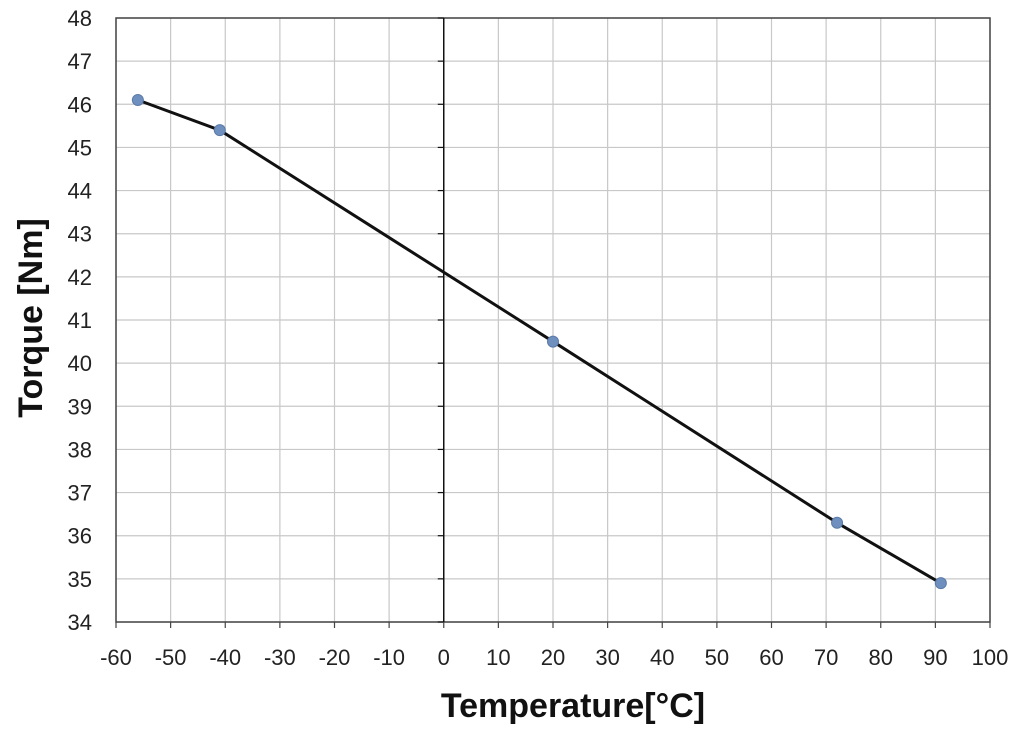 This screenshot has width=1024, height=735. What do you see at coordinates (881, 657) in the screenshot?
I see `x-tick-label-14: 80` at bounding box center [881, 657].